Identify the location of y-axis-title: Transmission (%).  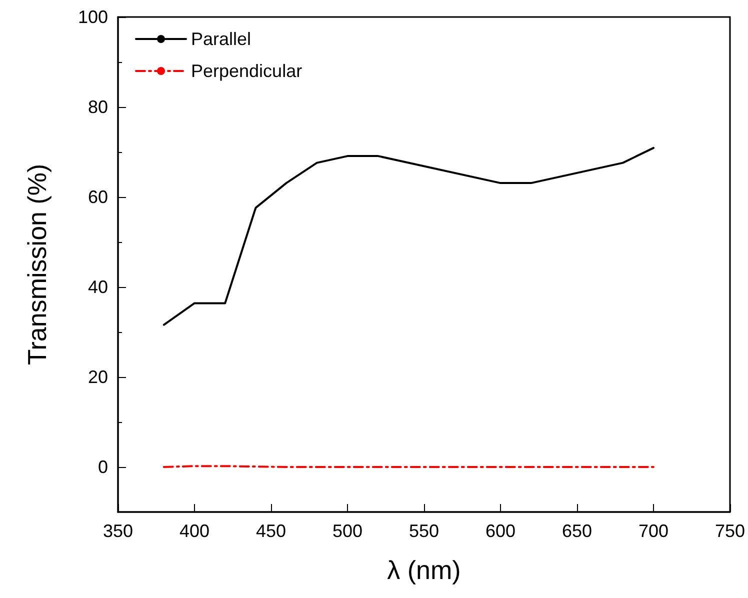
(37, 265).